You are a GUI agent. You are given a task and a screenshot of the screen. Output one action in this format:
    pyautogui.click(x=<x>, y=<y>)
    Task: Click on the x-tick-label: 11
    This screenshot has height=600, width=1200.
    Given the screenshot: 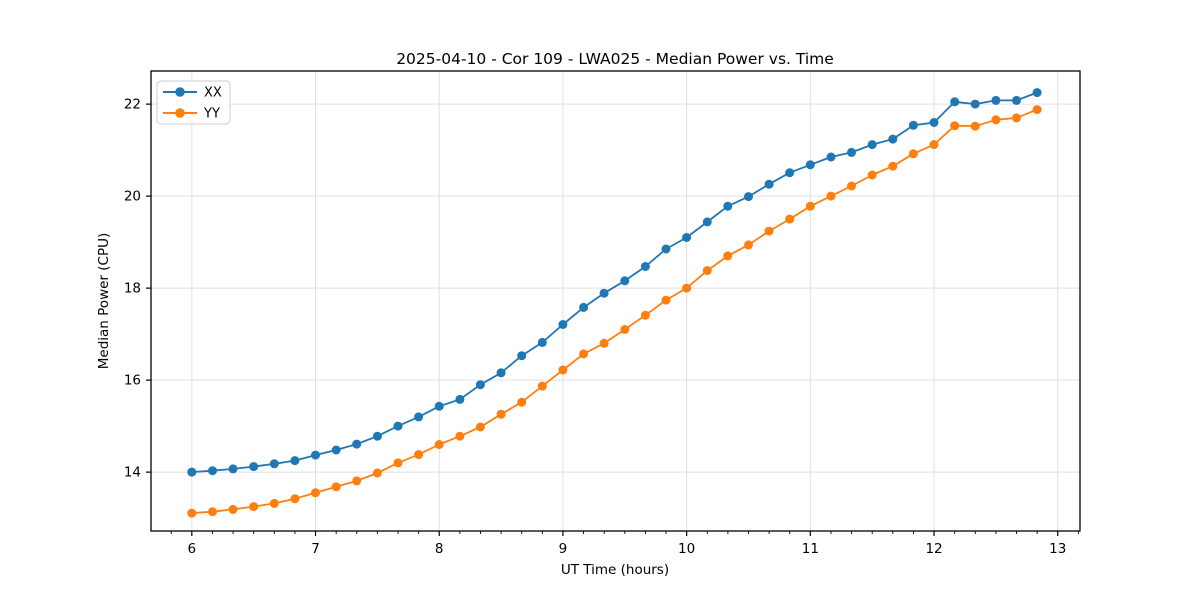 What is the action you would take?
    pyautogui.click(x=810, y=549)
    